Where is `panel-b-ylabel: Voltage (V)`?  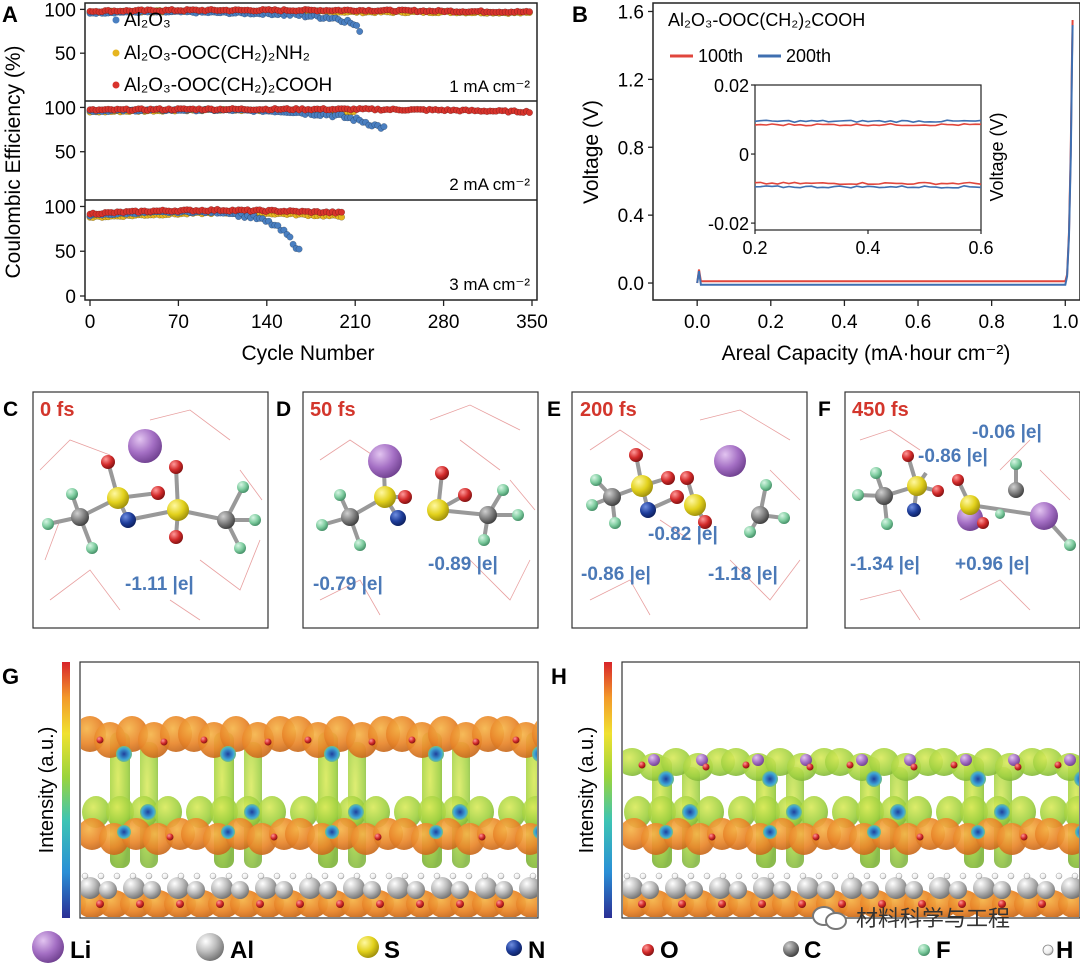 panel-b-ylabel: Voltage (V) is located at coordinates (591, 152).